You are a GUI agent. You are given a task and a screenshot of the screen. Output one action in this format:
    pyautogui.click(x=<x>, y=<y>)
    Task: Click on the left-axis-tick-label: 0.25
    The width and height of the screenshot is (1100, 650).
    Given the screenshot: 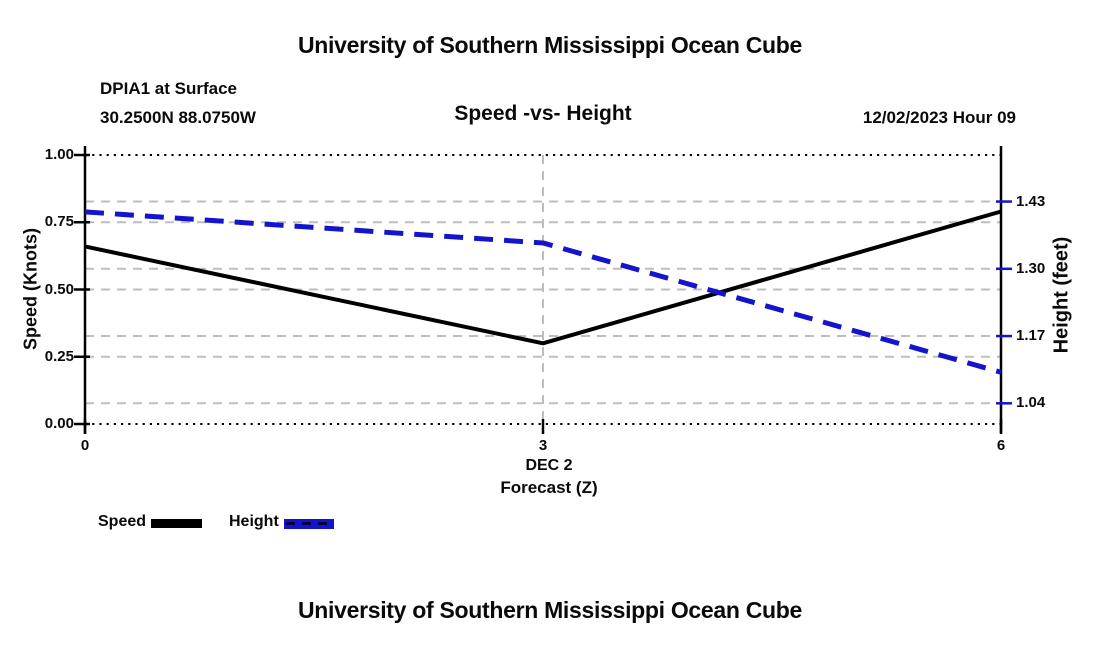 What is the action you would take?
    pyautogui.click(x=59, y=356)
    